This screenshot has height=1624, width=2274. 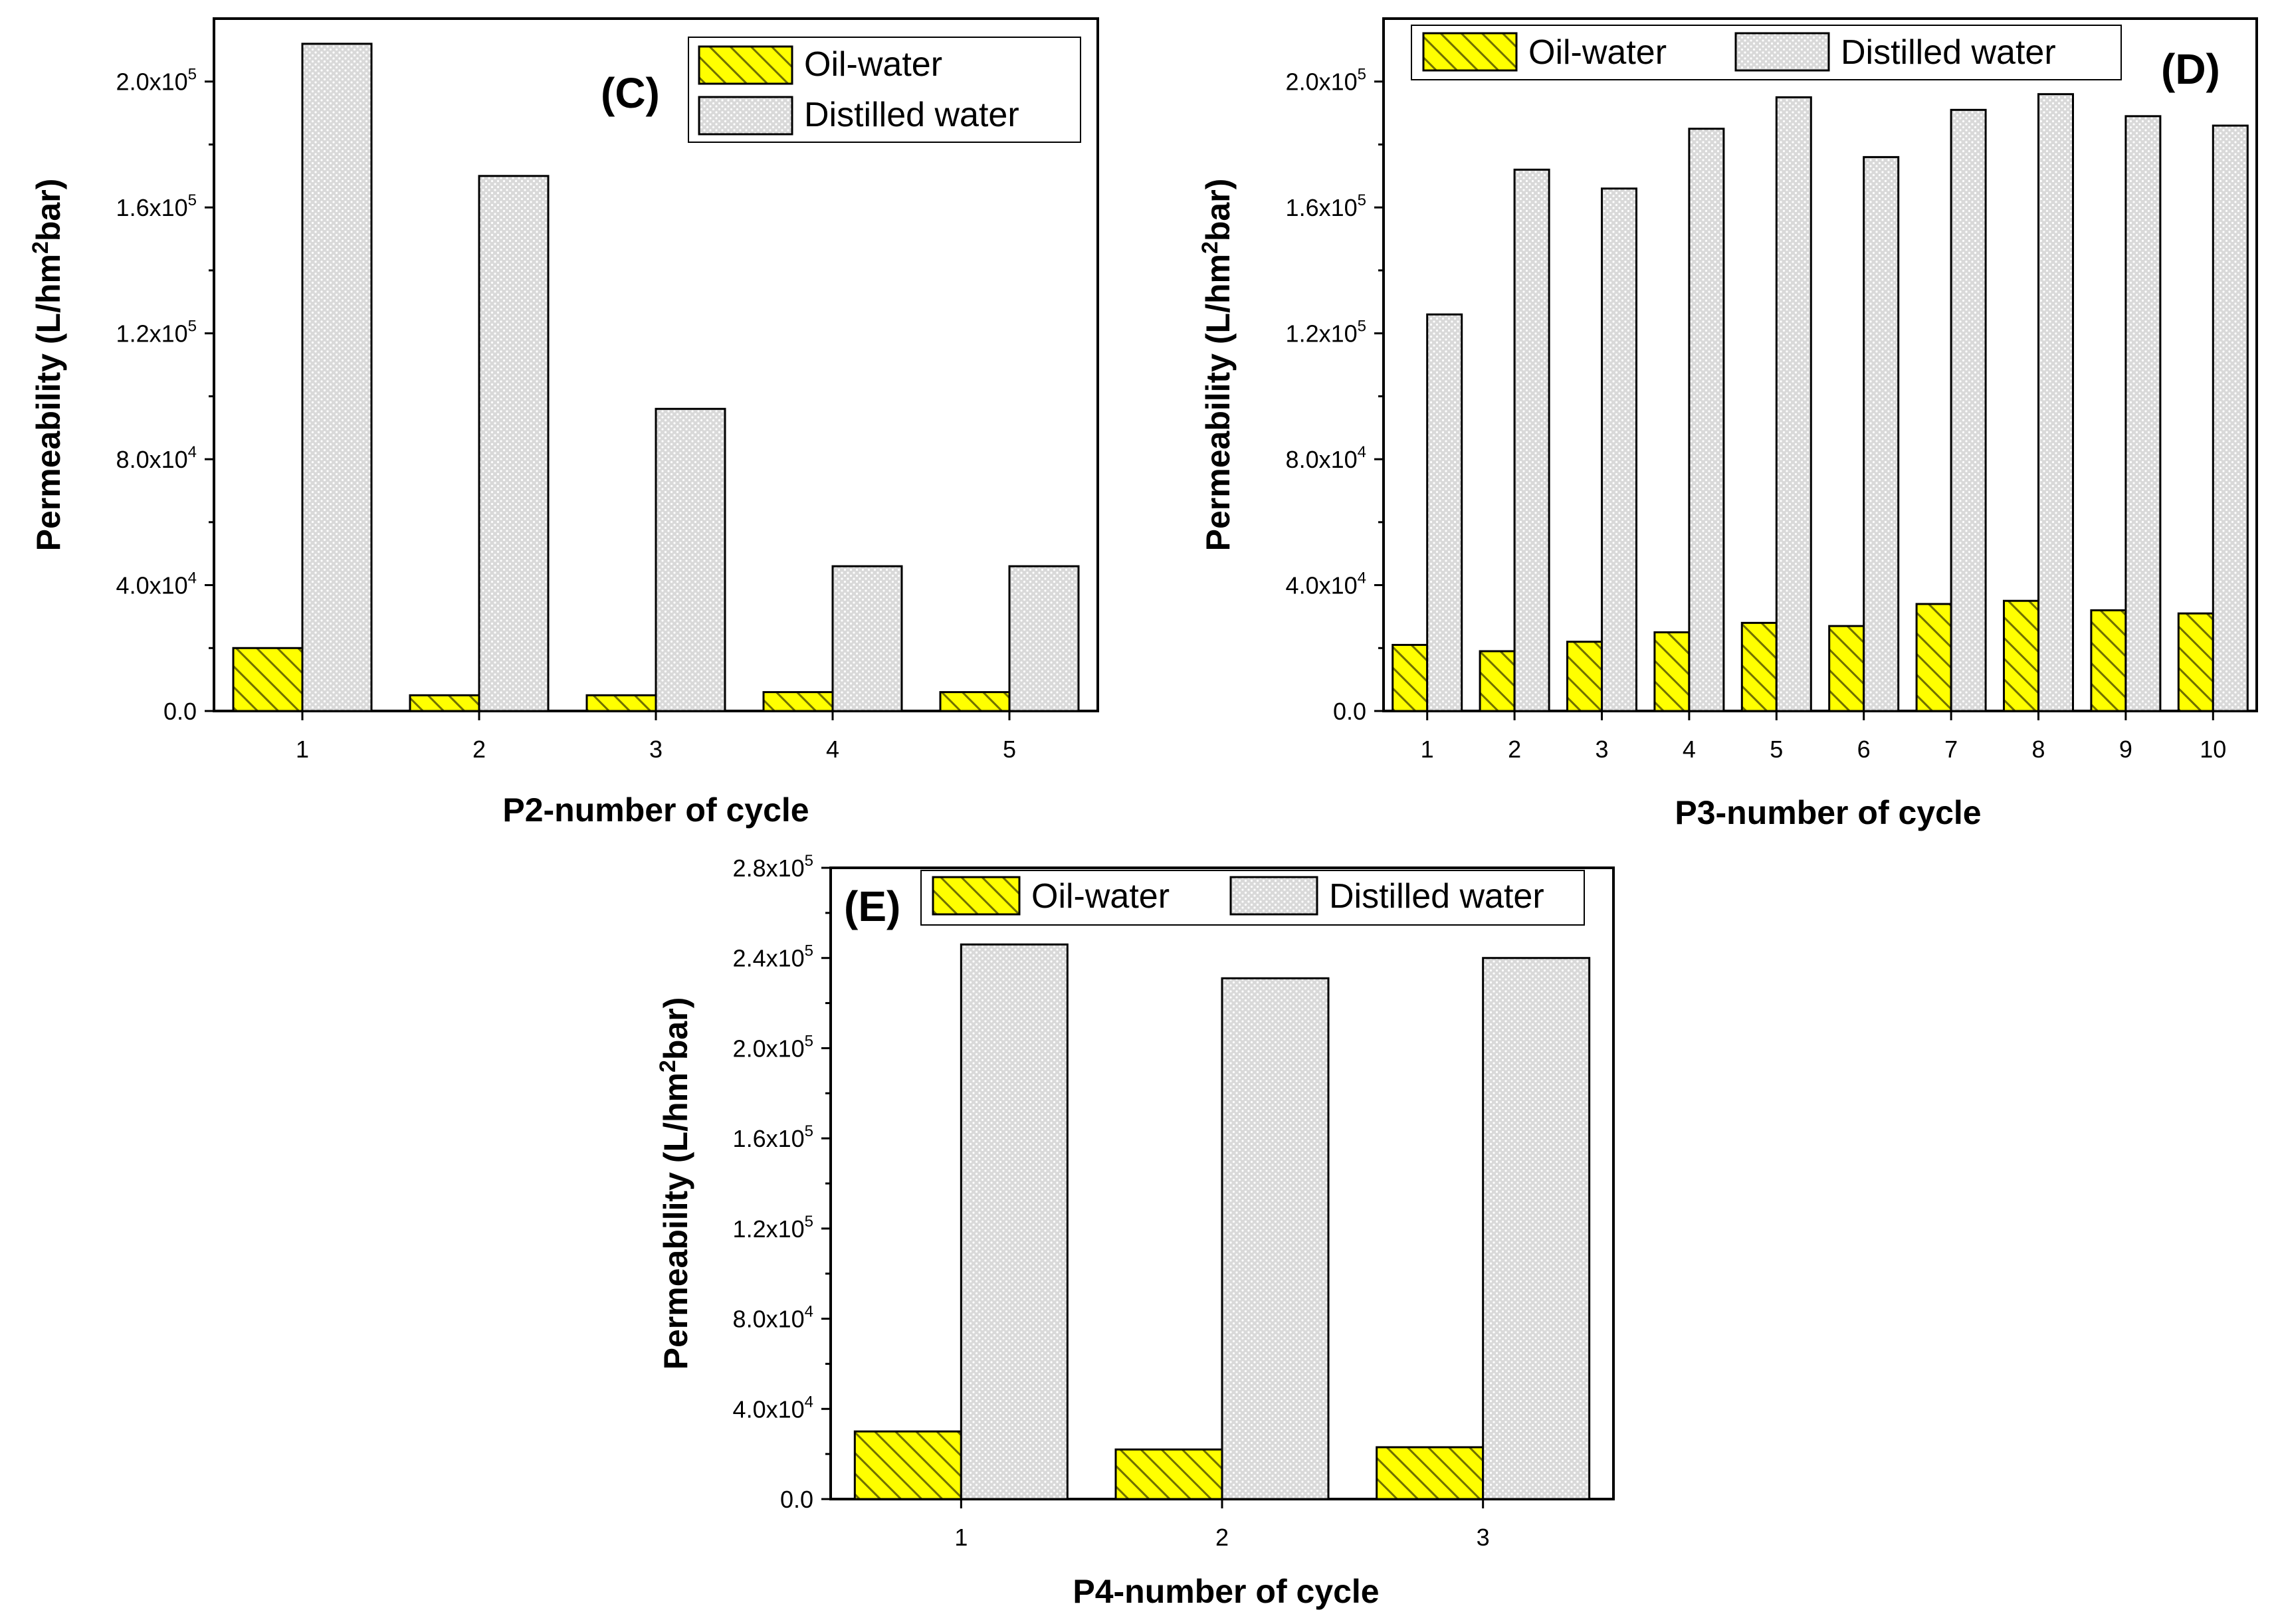 What do you see at coordinates (1864, 749) in the screenshot?
I see `x-tick-label: 6` at bounding box center [1864, 749].